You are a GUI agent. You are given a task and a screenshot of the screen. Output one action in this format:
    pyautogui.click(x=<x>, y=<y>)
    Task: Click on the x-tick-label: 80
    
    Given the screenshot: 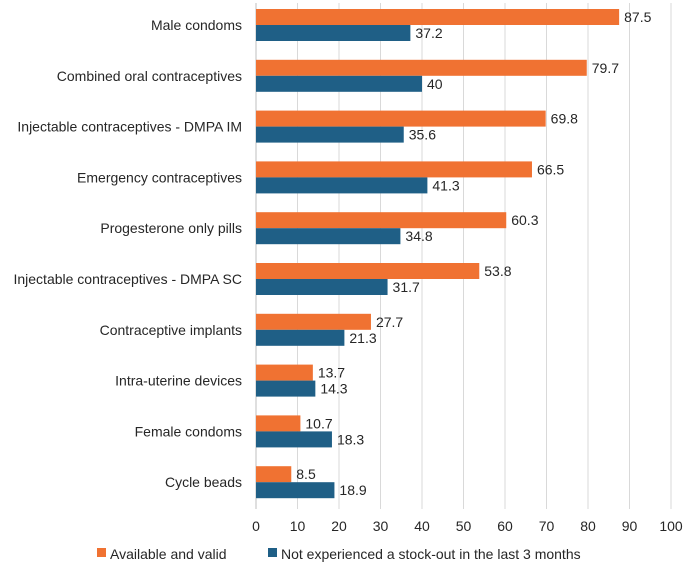 What is the action you would take?
    pyautogui.click(x=588, y=526)
    